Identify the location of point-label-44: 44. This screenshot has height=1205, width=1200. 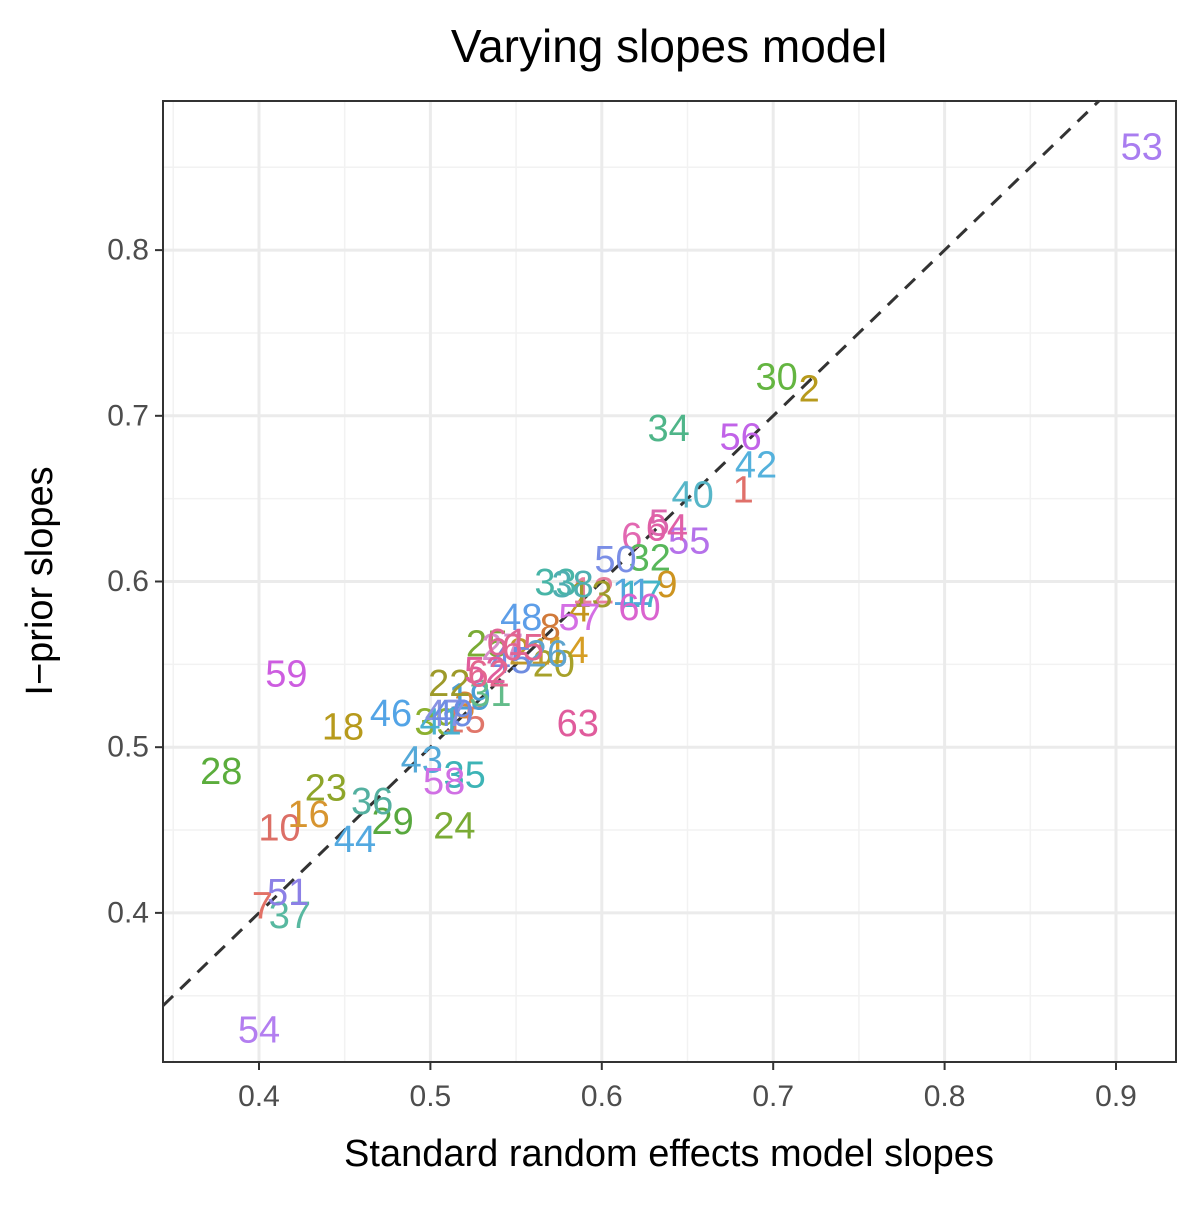
(355, 840).